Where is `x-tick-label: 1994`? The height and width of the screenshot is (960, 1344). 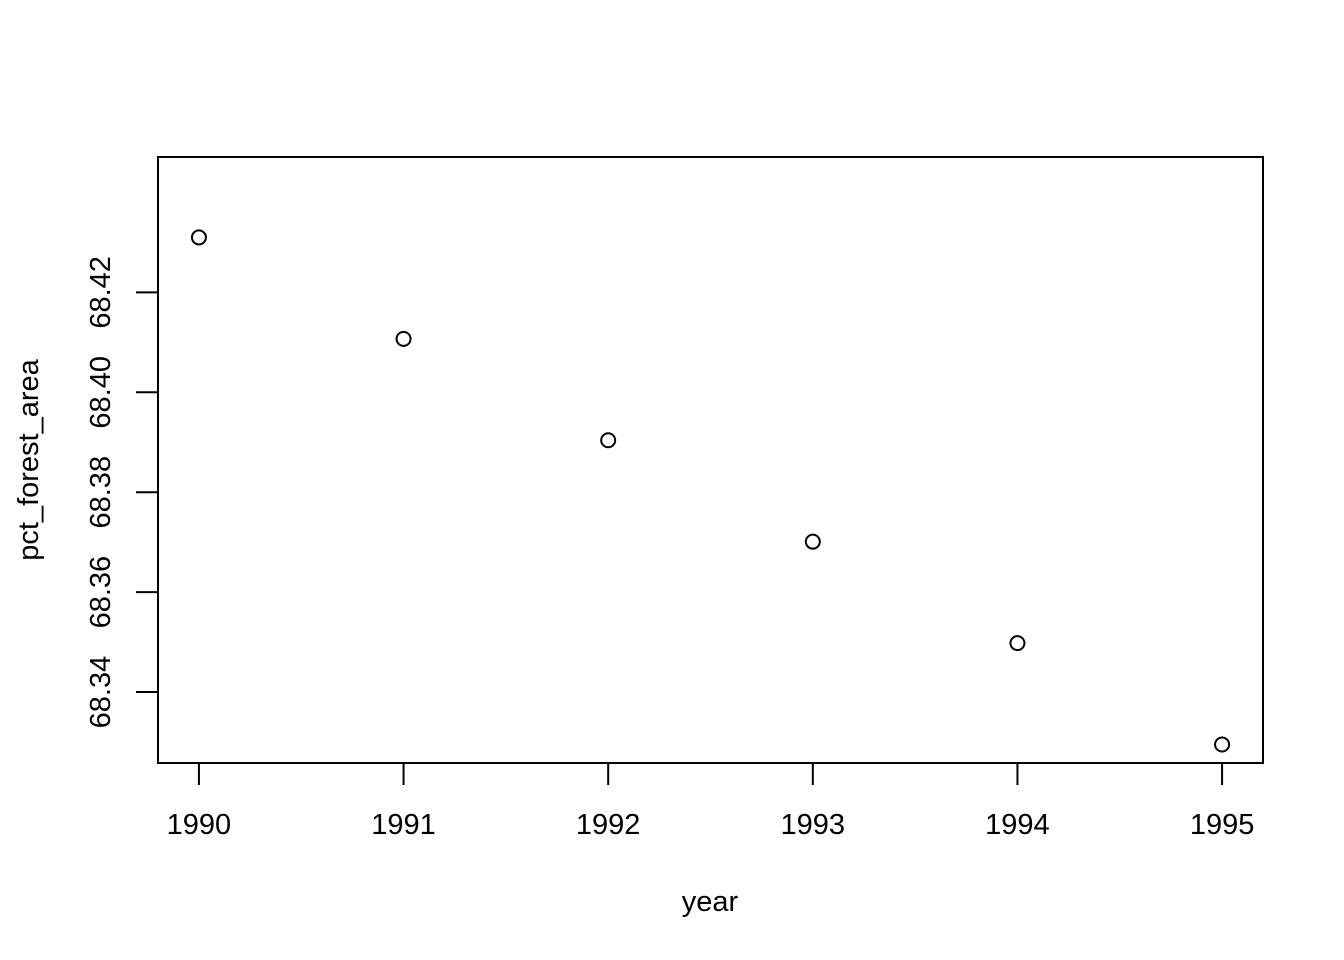
x-tick-label: 1994 is located at coordinates (1017, 825).